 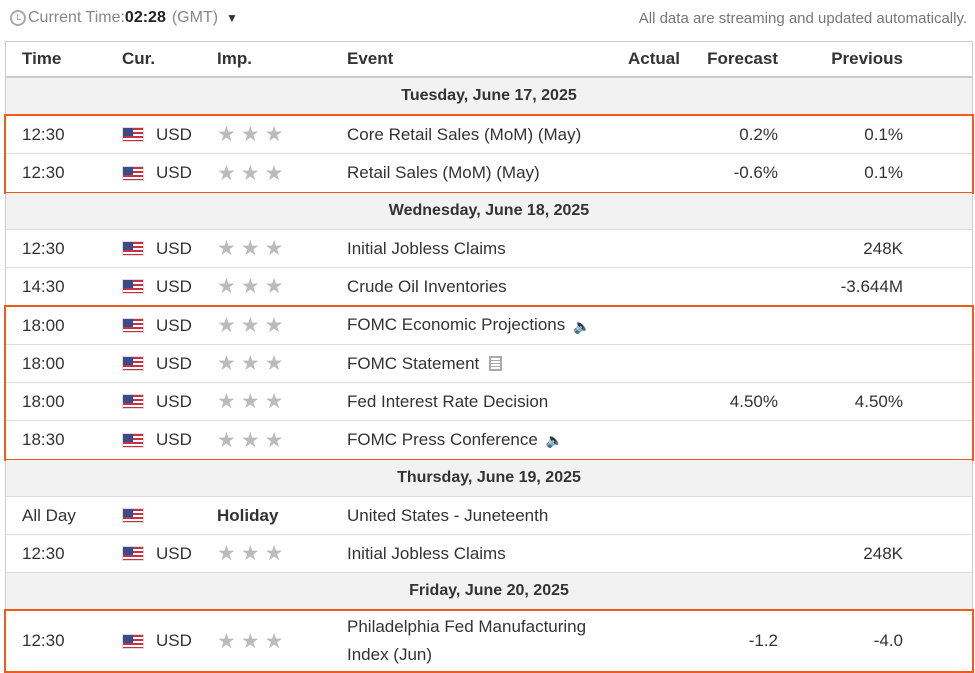 What do you see at coordinates (654, 58) in the screenshot?
I see `col-actual: Actual` at bounding box center [654, 58].